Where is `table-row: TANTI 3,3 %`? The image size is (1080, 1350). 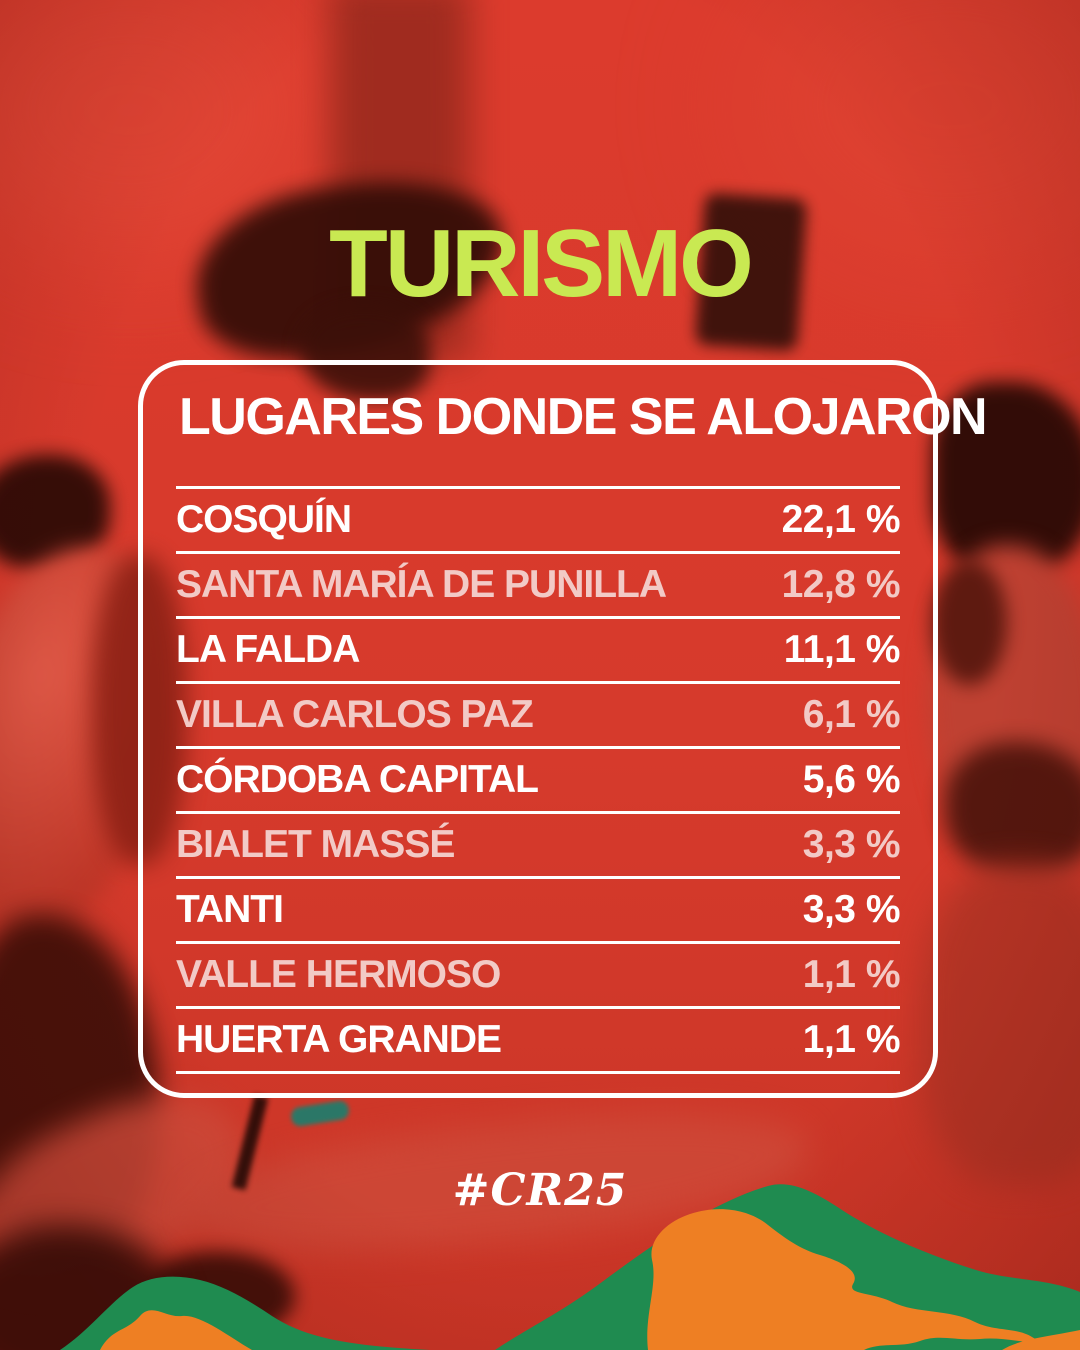 table-row: TANTI 3,3 % is located at coordinates (538, 908).